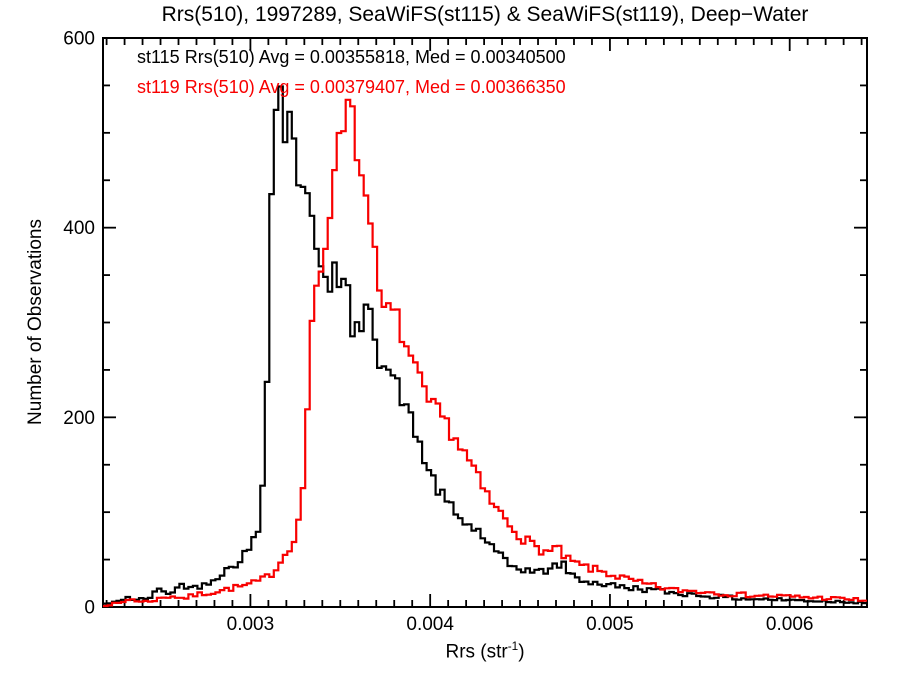 The image size is (900, 675). I want to click on y-tick-label: 400, so click(79, 228).